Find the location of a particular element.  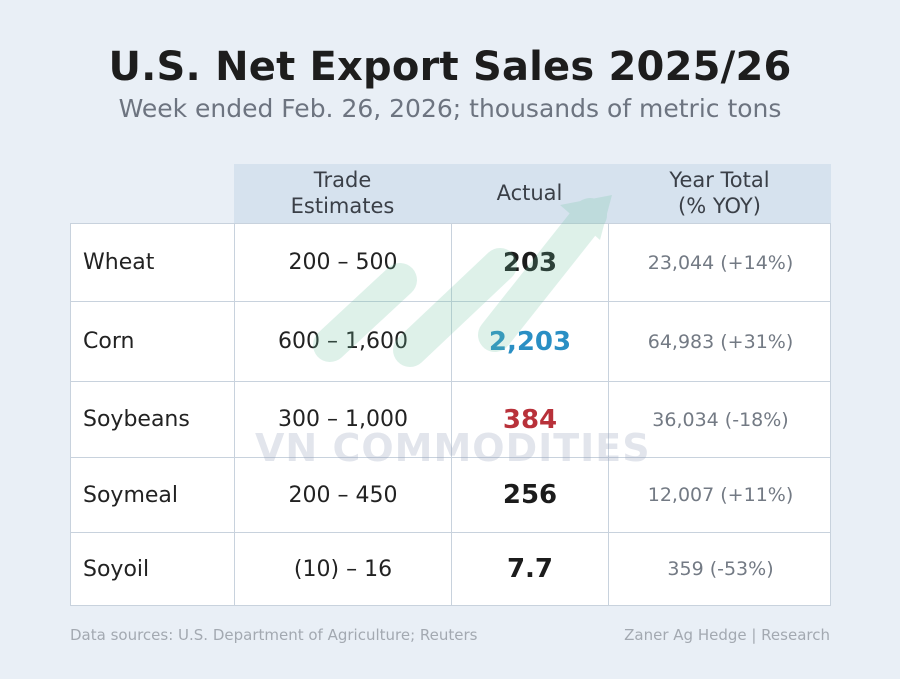

header-trade-estimates-line2: Estimates is located at coordinates (342, 205).